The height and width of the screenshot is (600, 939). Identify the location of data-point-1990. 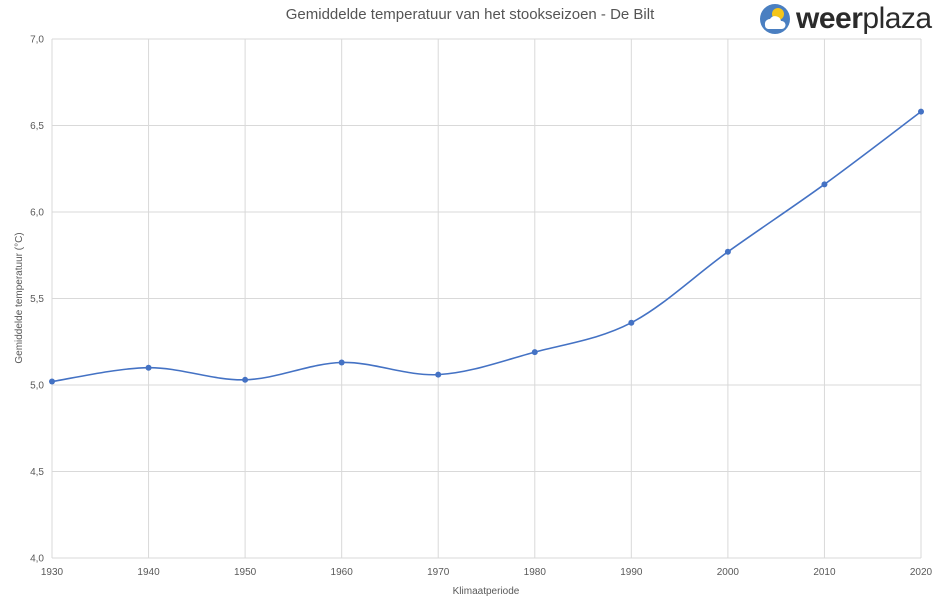
(631, 322).